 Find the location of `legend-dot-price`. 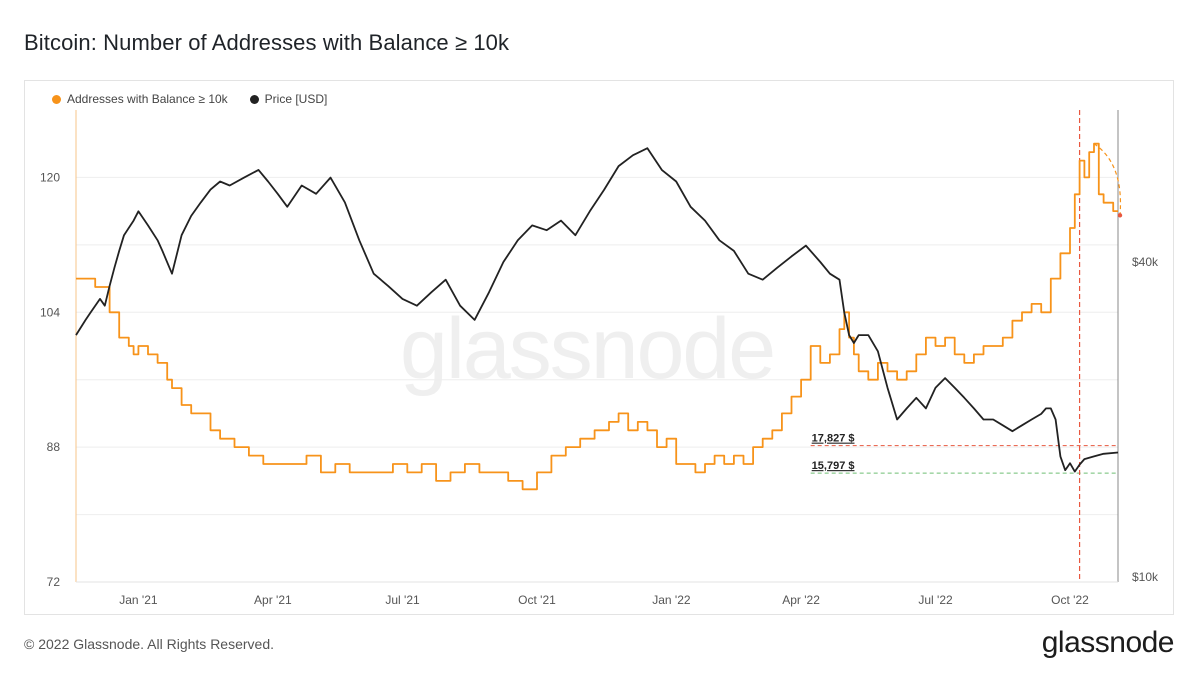

legend-dot-price is located at coordinates (254, 99).